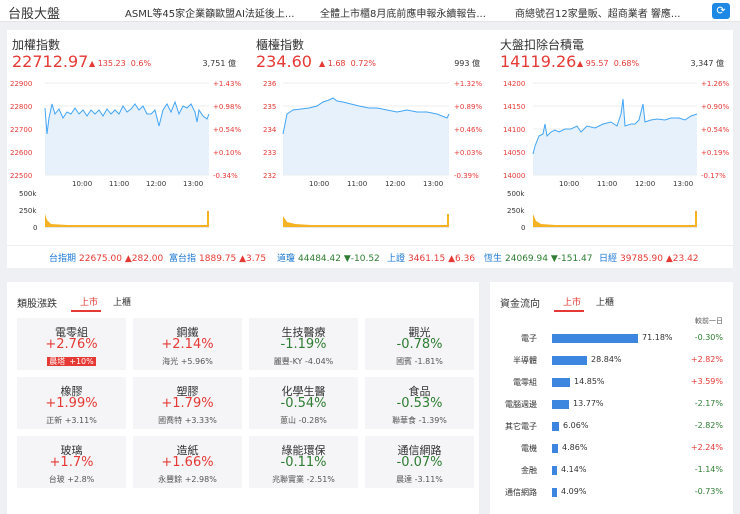 This screenshot has height=514, width=740. I want to click on sector-change: +1.99%, so click(71, 403).